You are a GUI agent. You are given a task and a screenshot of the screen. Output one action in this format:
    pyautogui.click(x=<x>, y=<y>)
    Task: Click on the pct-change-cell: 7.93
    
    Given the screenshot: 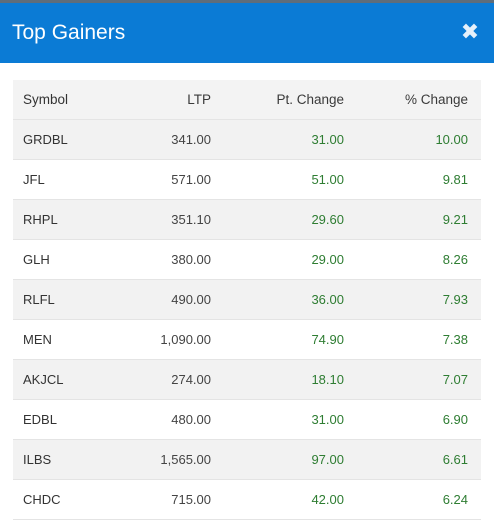 What is the action you would take?
    pyautogui.click(x=455, y=299)
    